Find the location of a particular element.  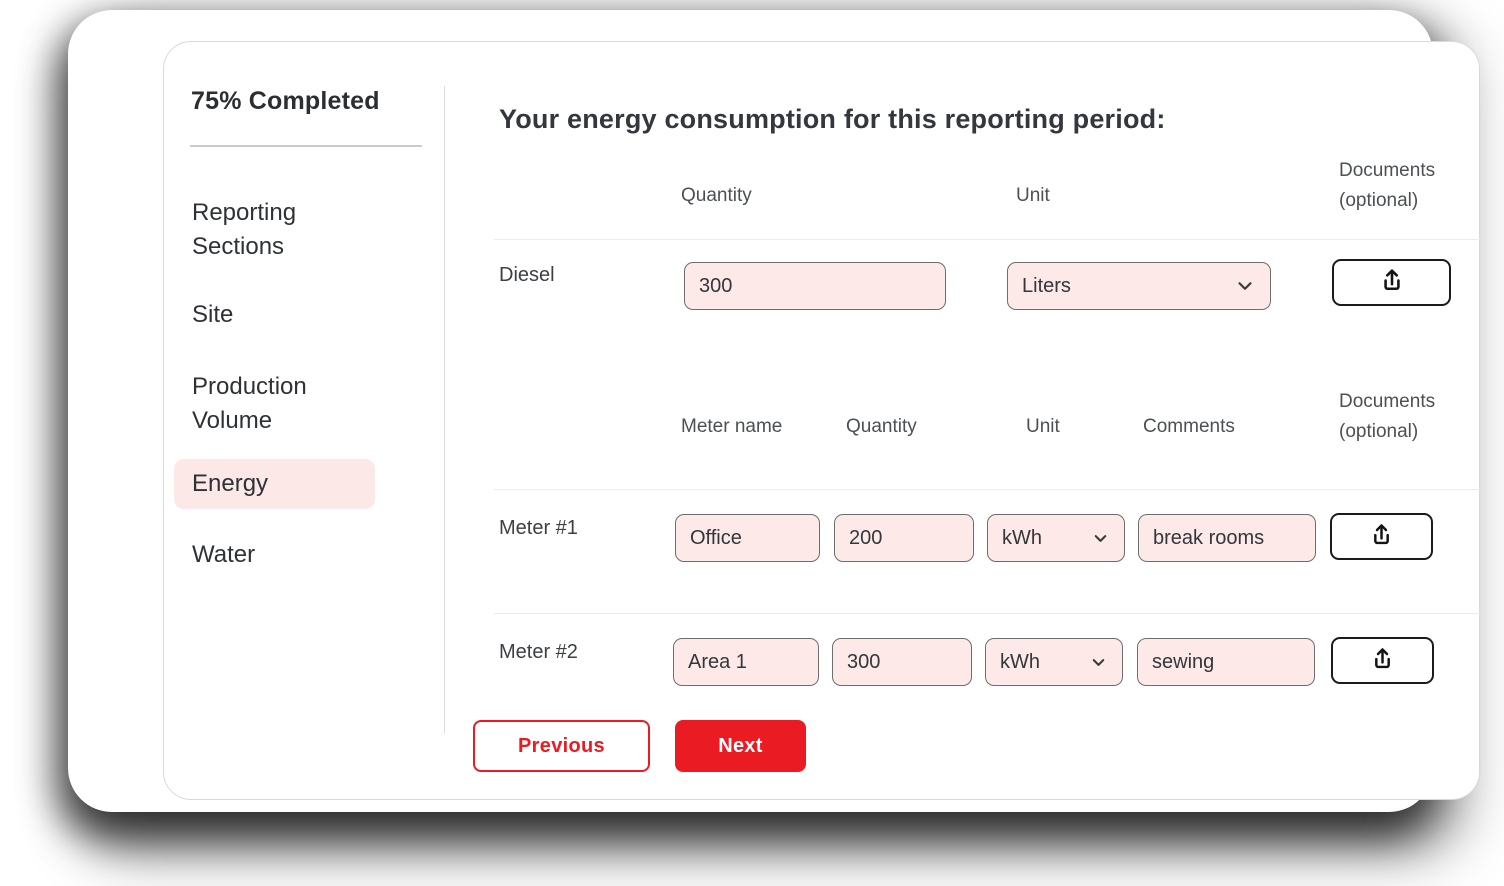

sidebar-item-water: Water is located at coordinates (224, 554).